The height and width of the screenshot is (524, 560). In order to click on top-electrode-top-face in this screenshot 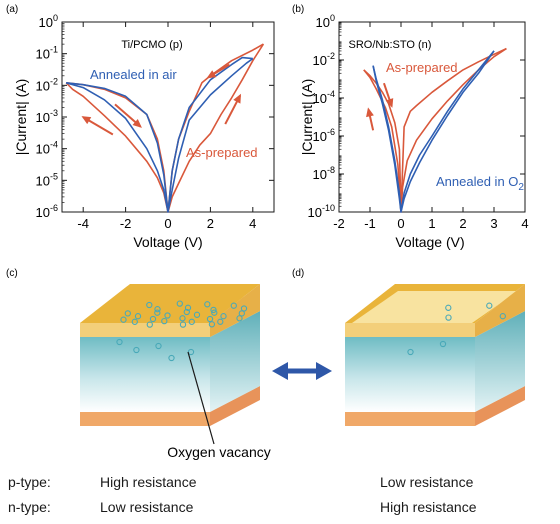, I will do `click(435, 307)`.